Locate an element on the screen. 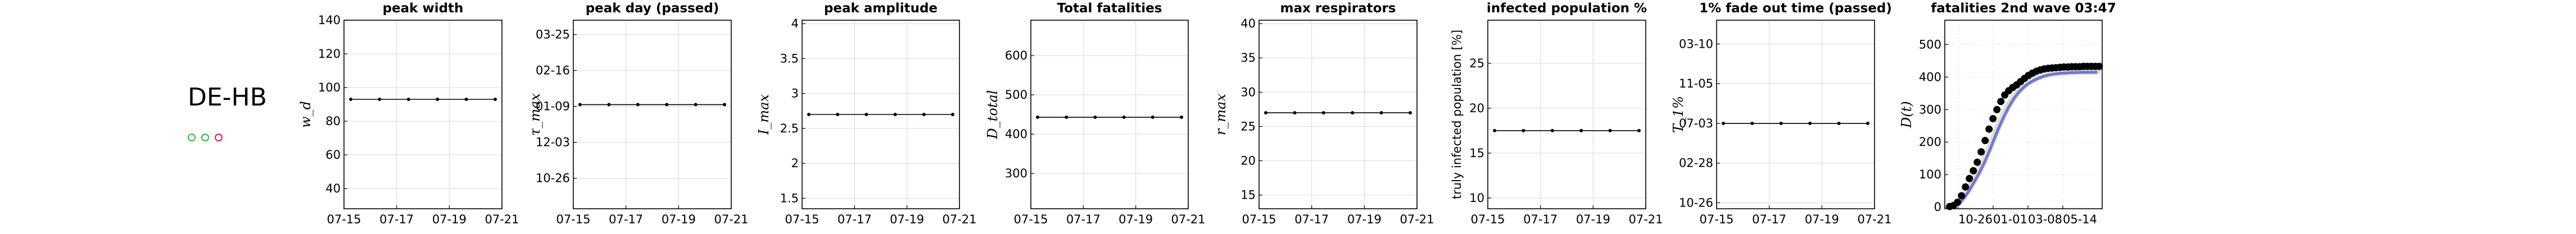 This screenshot has width=2576, height=234. model-line is located at coordinates (2023, 140).